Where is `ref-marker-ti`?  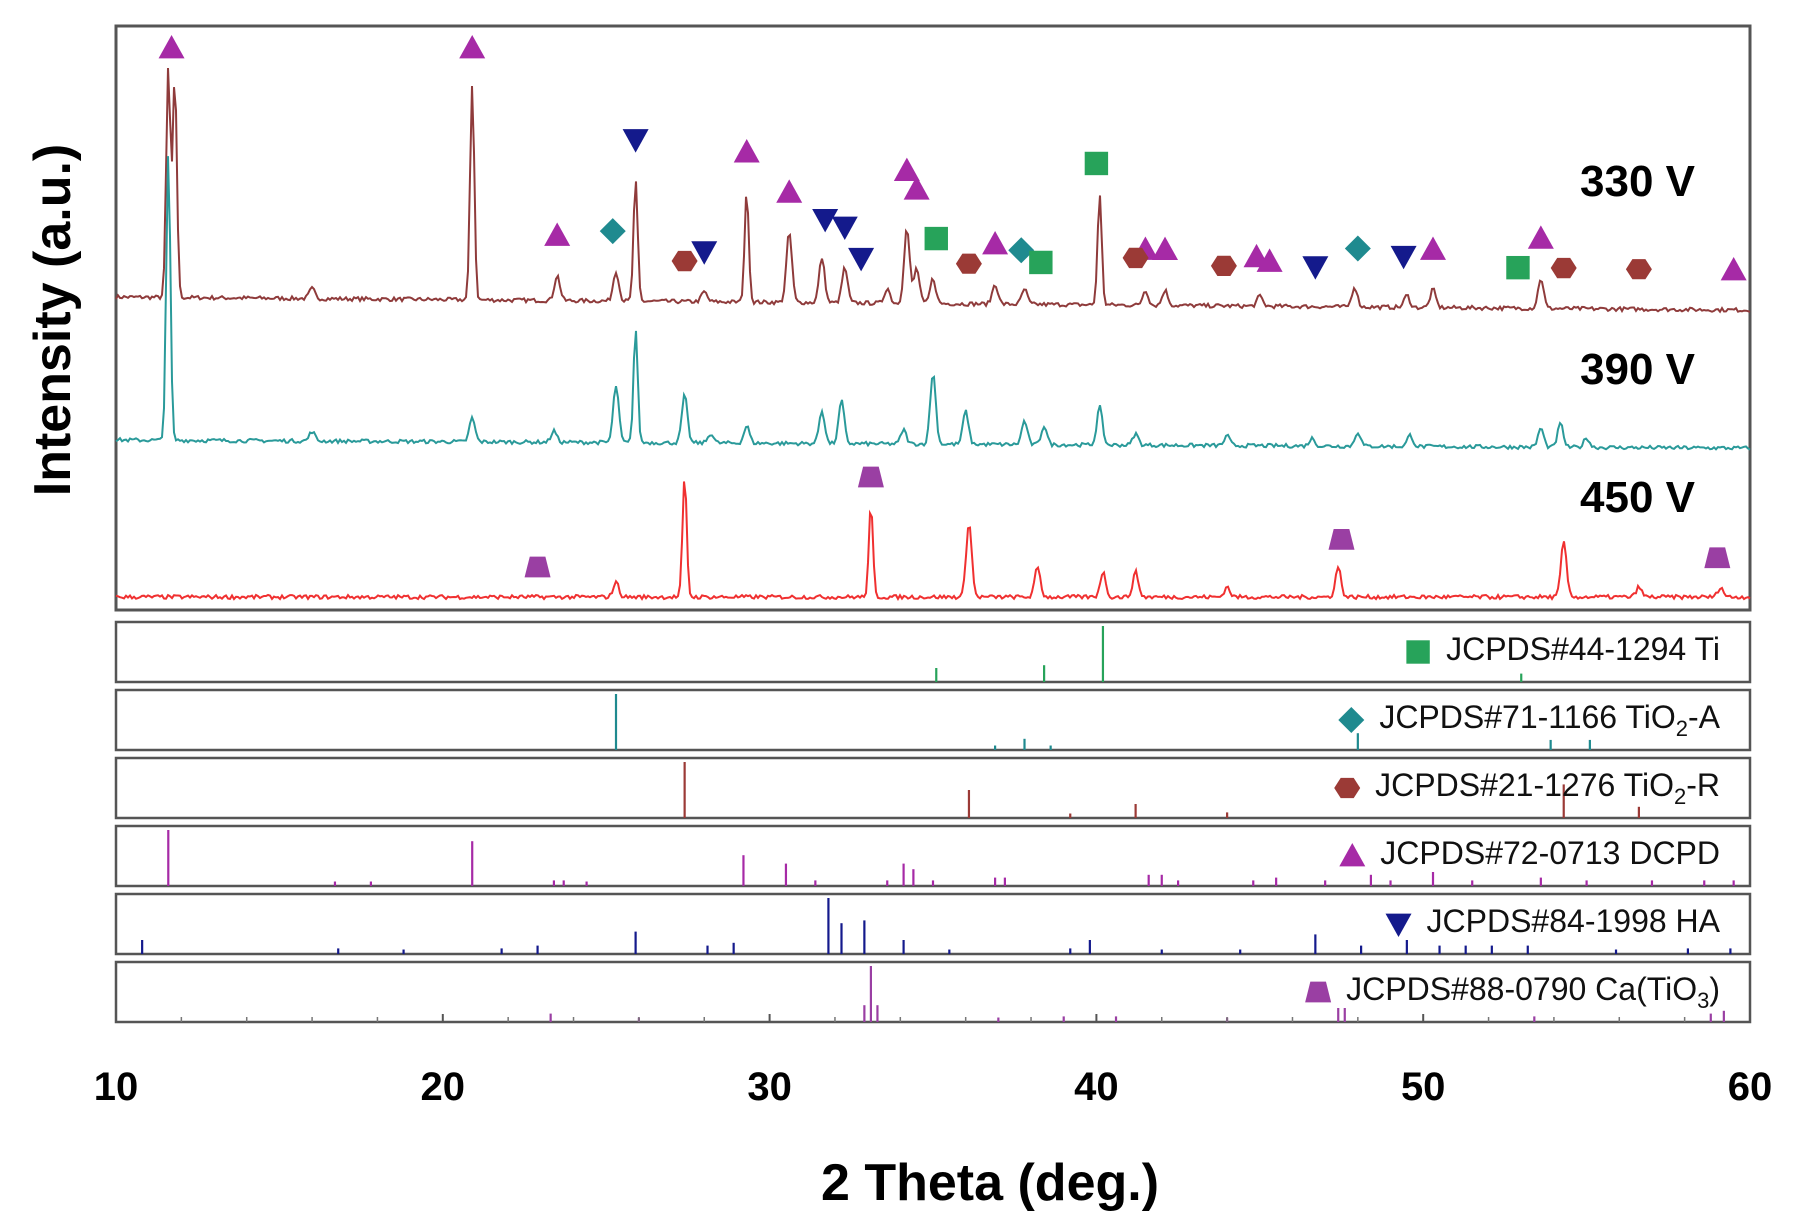 ref-marker-ti is located at coordinates (1418, 652).